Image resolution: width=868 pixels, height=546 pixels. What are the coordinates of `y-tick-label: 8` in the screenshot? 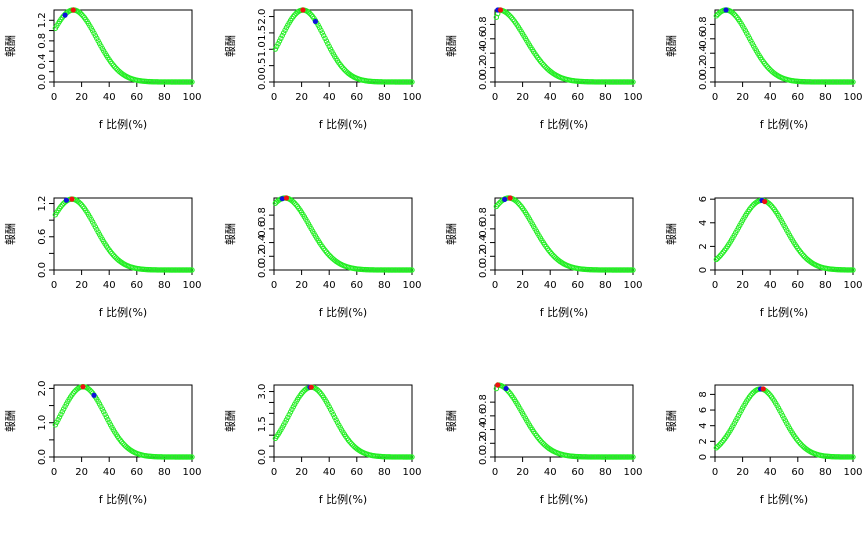 It's located at (703, 394).